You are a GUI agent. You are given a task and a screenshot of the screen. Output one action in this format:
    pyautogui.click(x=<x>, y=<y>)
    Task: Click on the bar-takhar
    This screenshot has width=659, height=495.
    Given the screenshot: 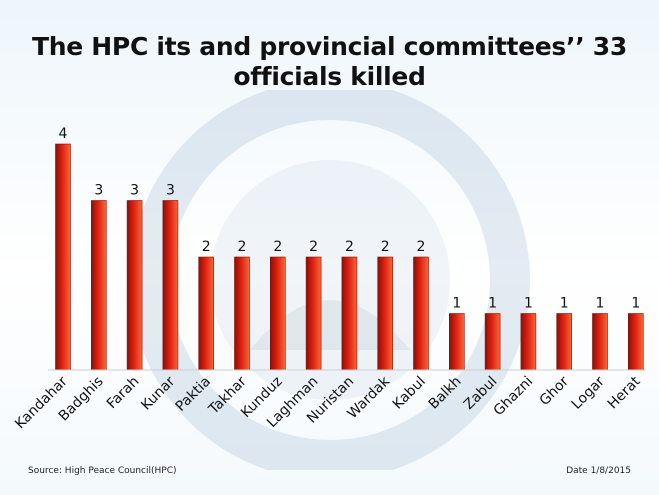 What is the action you would take?
    pyautogui.click(x=242, y=313)
    